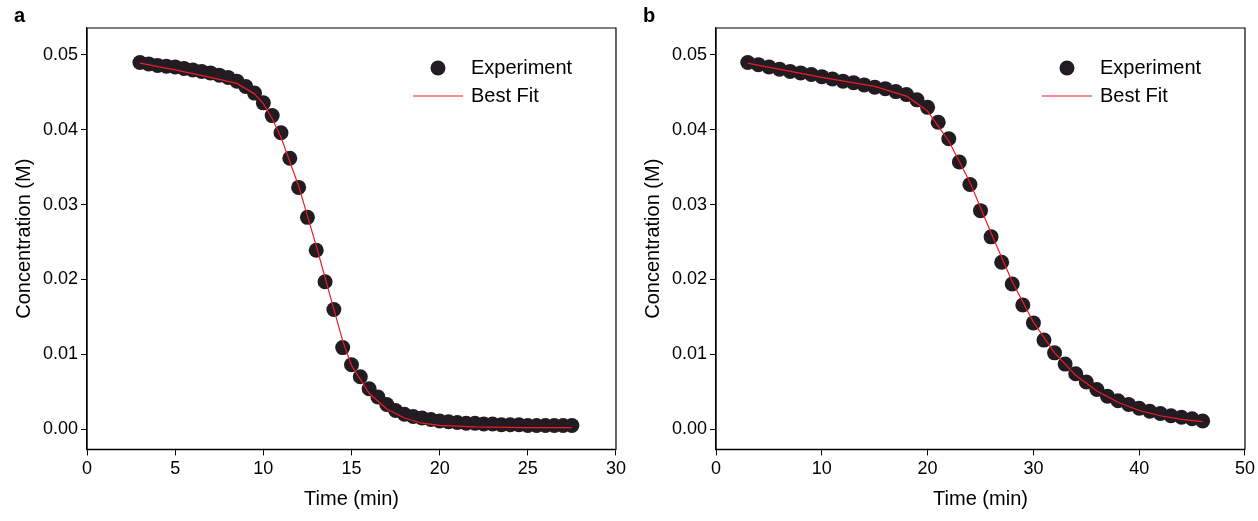 The width and height of the screenshot is (1258, 521). What do you see at coordinates (1244, 468) in the screenshot?
I see `x-tick-label: 50` at bounding box center [1244, 468].